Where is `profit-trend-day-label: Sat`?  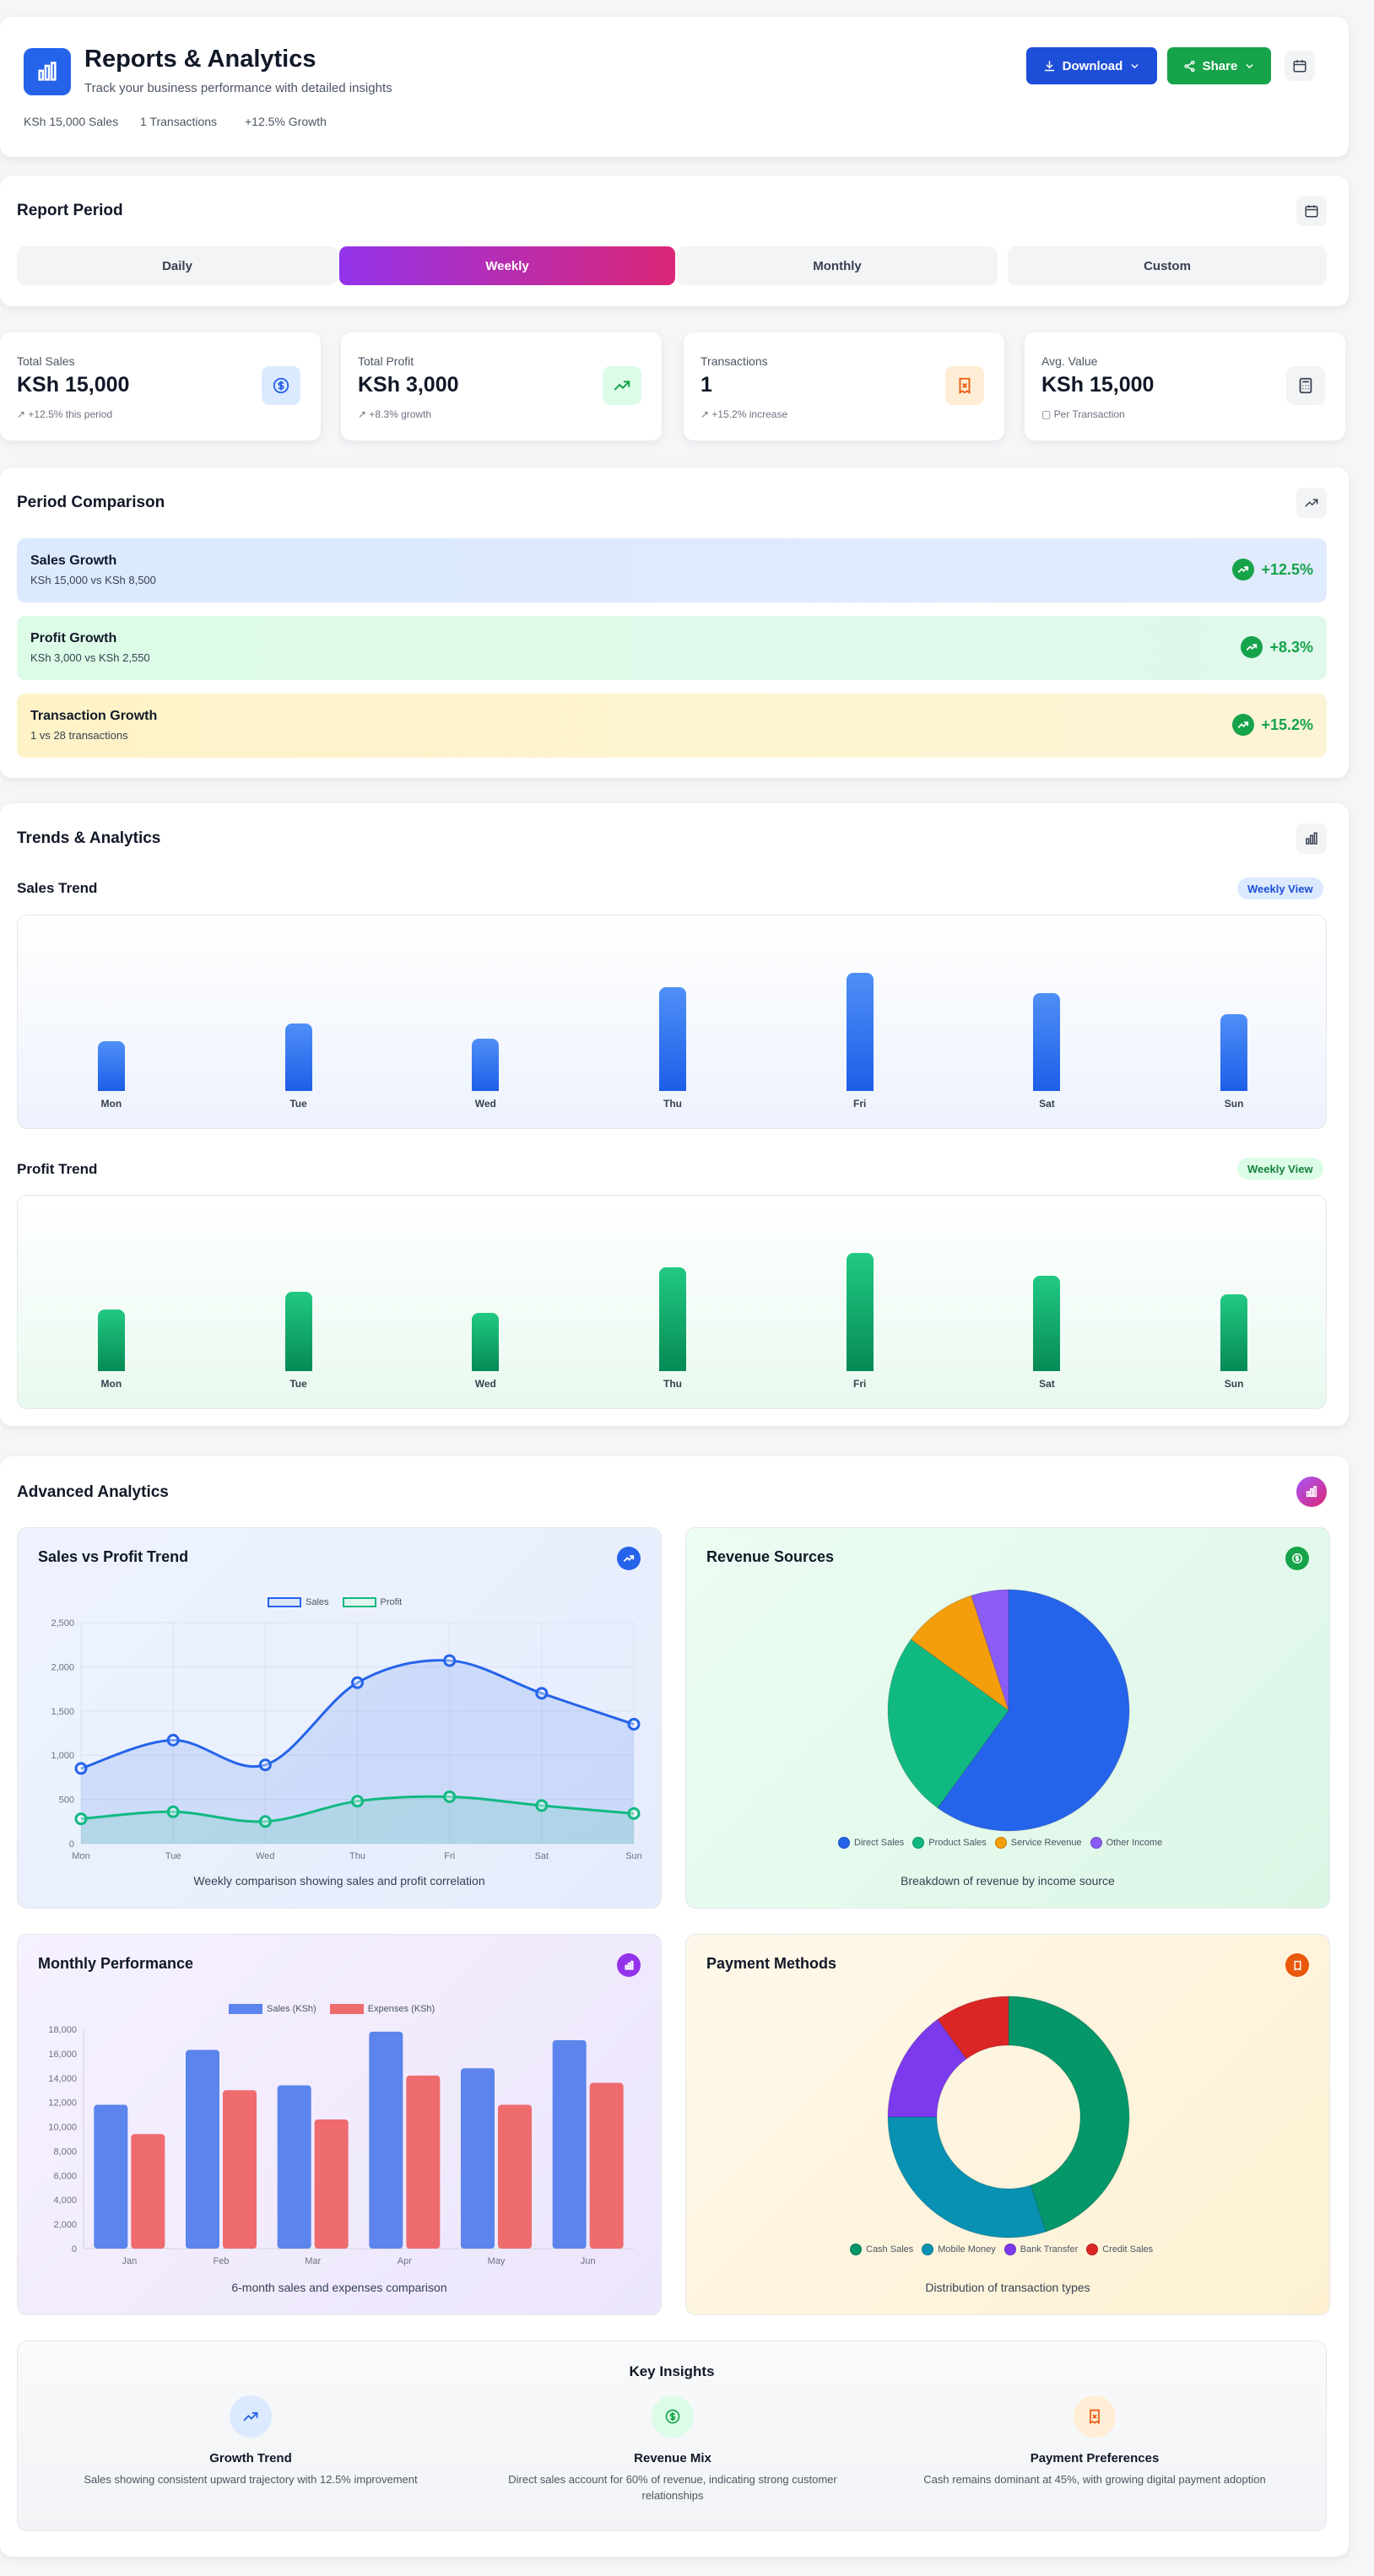 profit-trend-day-label: Sat is located at coordinates (1047, 1384).